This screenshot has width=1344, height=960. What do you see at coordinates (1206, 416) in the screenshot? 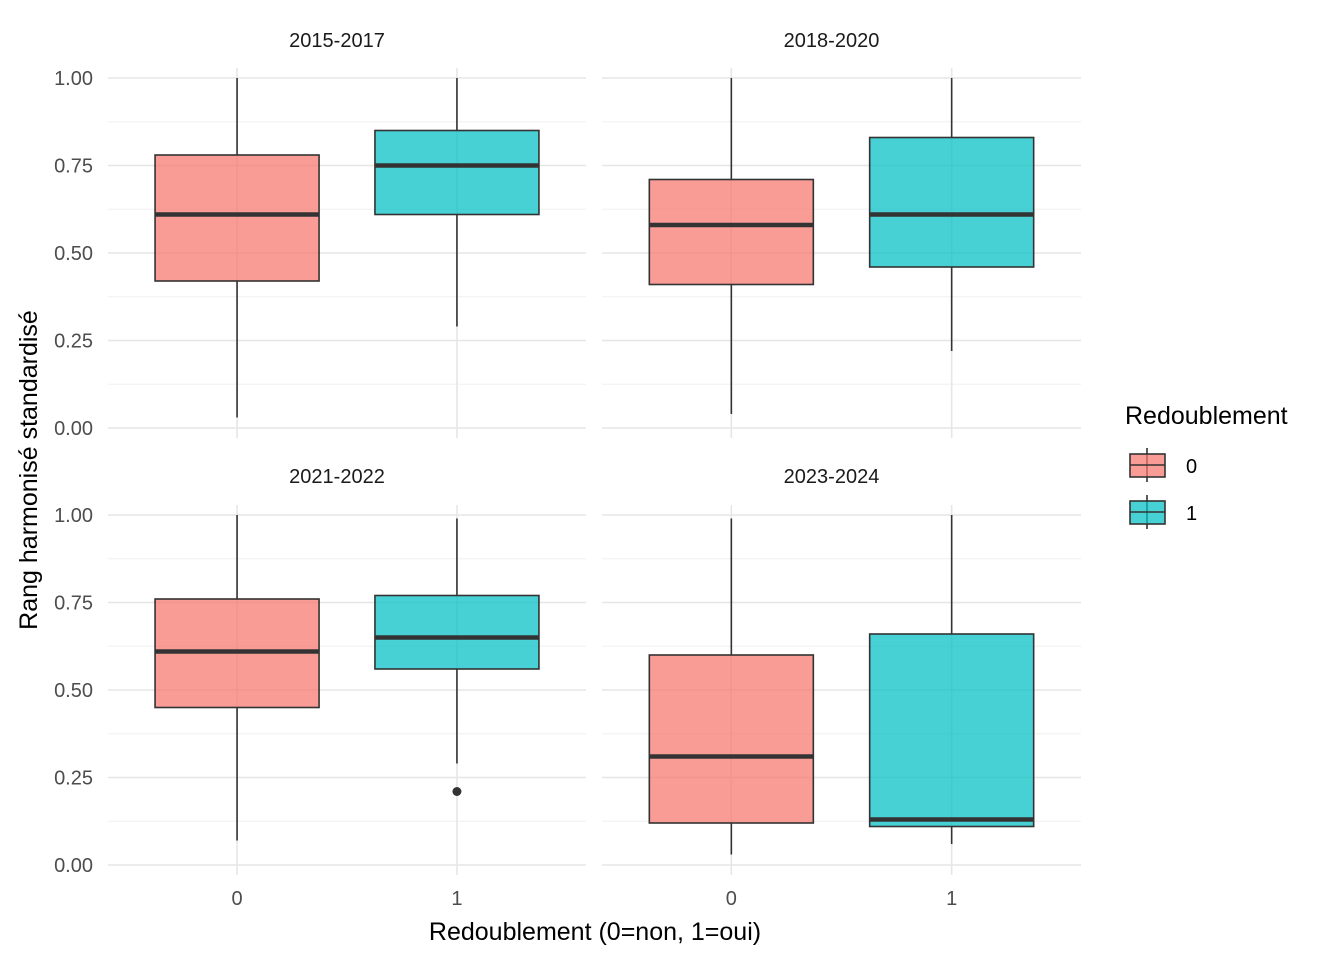
I see `legend-title: Redoublement` at bounding box center [1206, 416].